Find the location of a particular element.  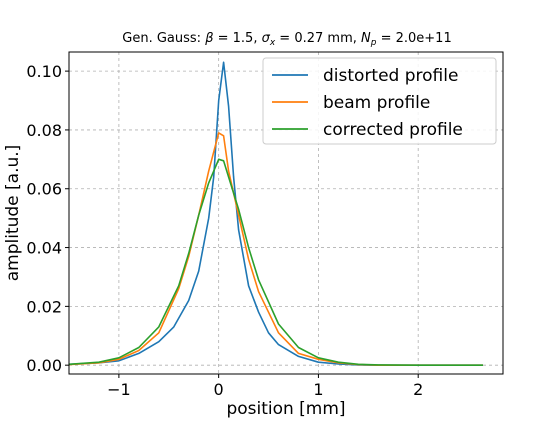

y-tick-label: 0.02 is located at coordinates (44, 306).